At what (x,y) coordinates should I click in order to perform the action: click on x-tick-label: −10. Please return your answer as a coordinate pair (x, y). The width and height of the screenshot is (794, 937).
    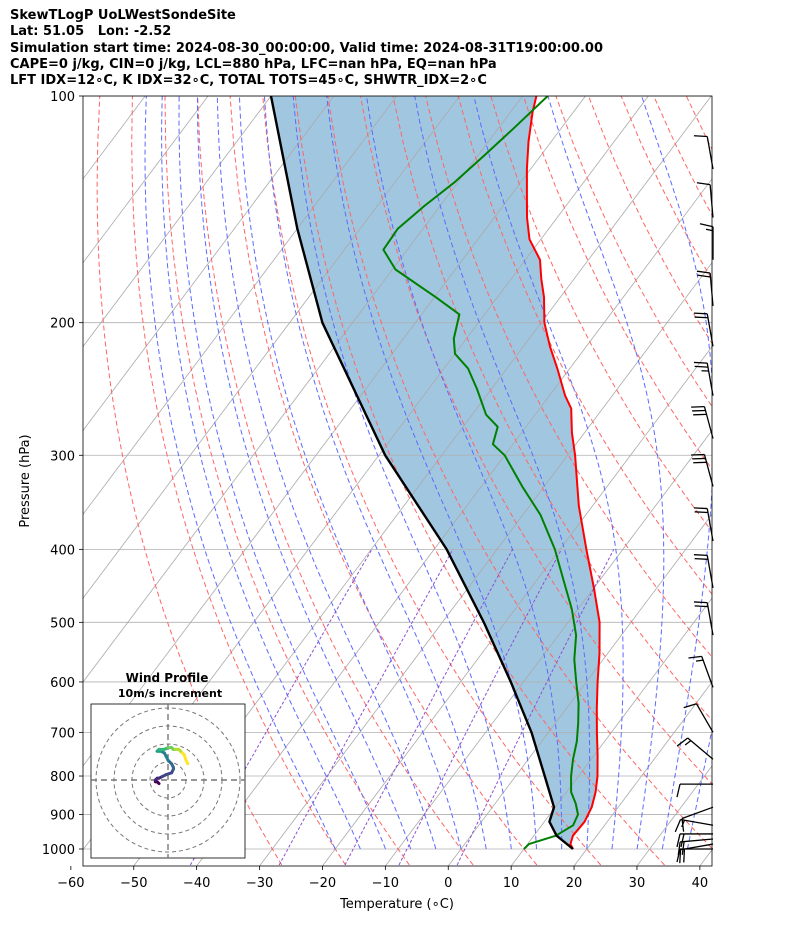
    Looking at the image, I should click on (385, 883).